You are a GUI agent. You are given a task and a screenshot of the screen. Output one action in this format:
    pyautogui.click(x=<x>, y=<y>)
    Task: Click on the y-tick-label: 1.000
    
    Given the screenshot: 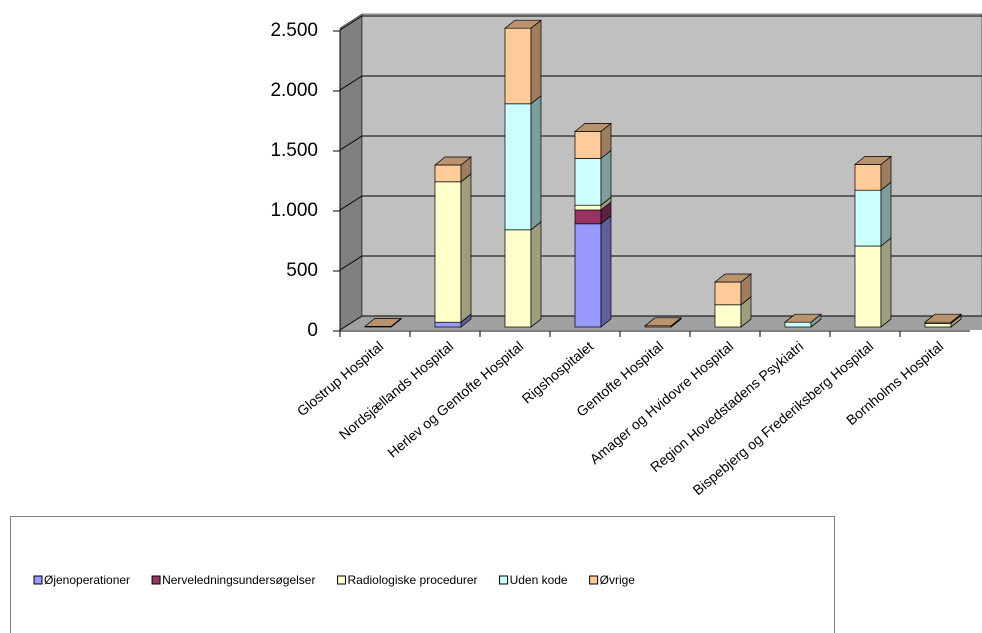 What is the action you would take?
    pyautogui.click(x=294, y=210)
    